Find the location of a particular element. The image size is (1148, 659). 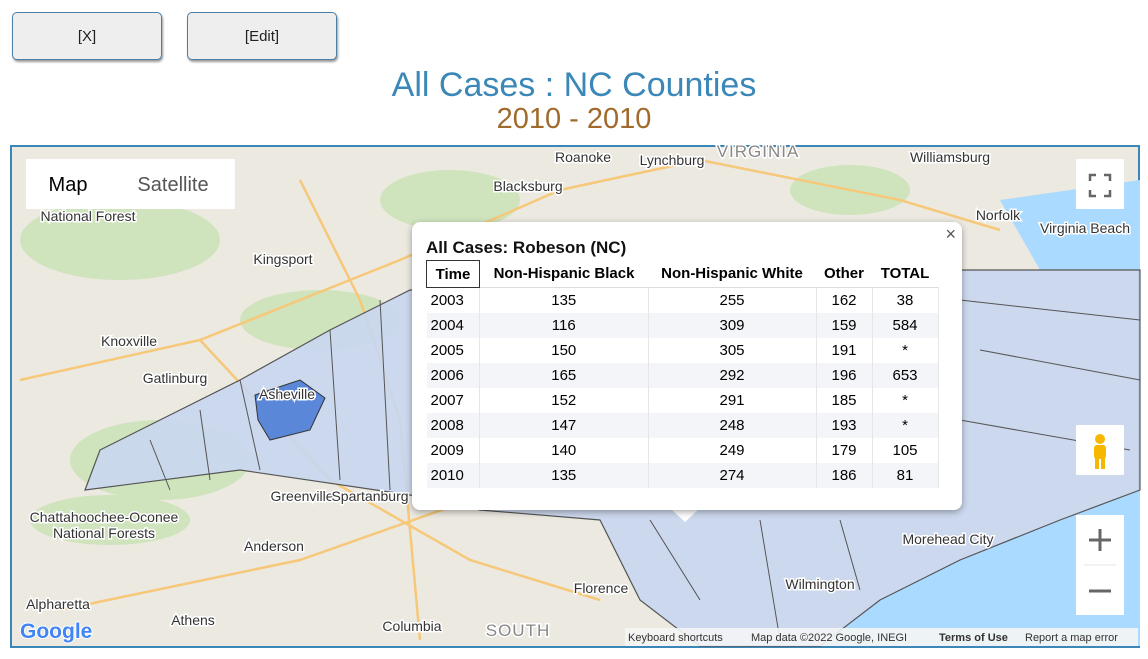

table-cell: 150 is located at coordinates (564, 350).